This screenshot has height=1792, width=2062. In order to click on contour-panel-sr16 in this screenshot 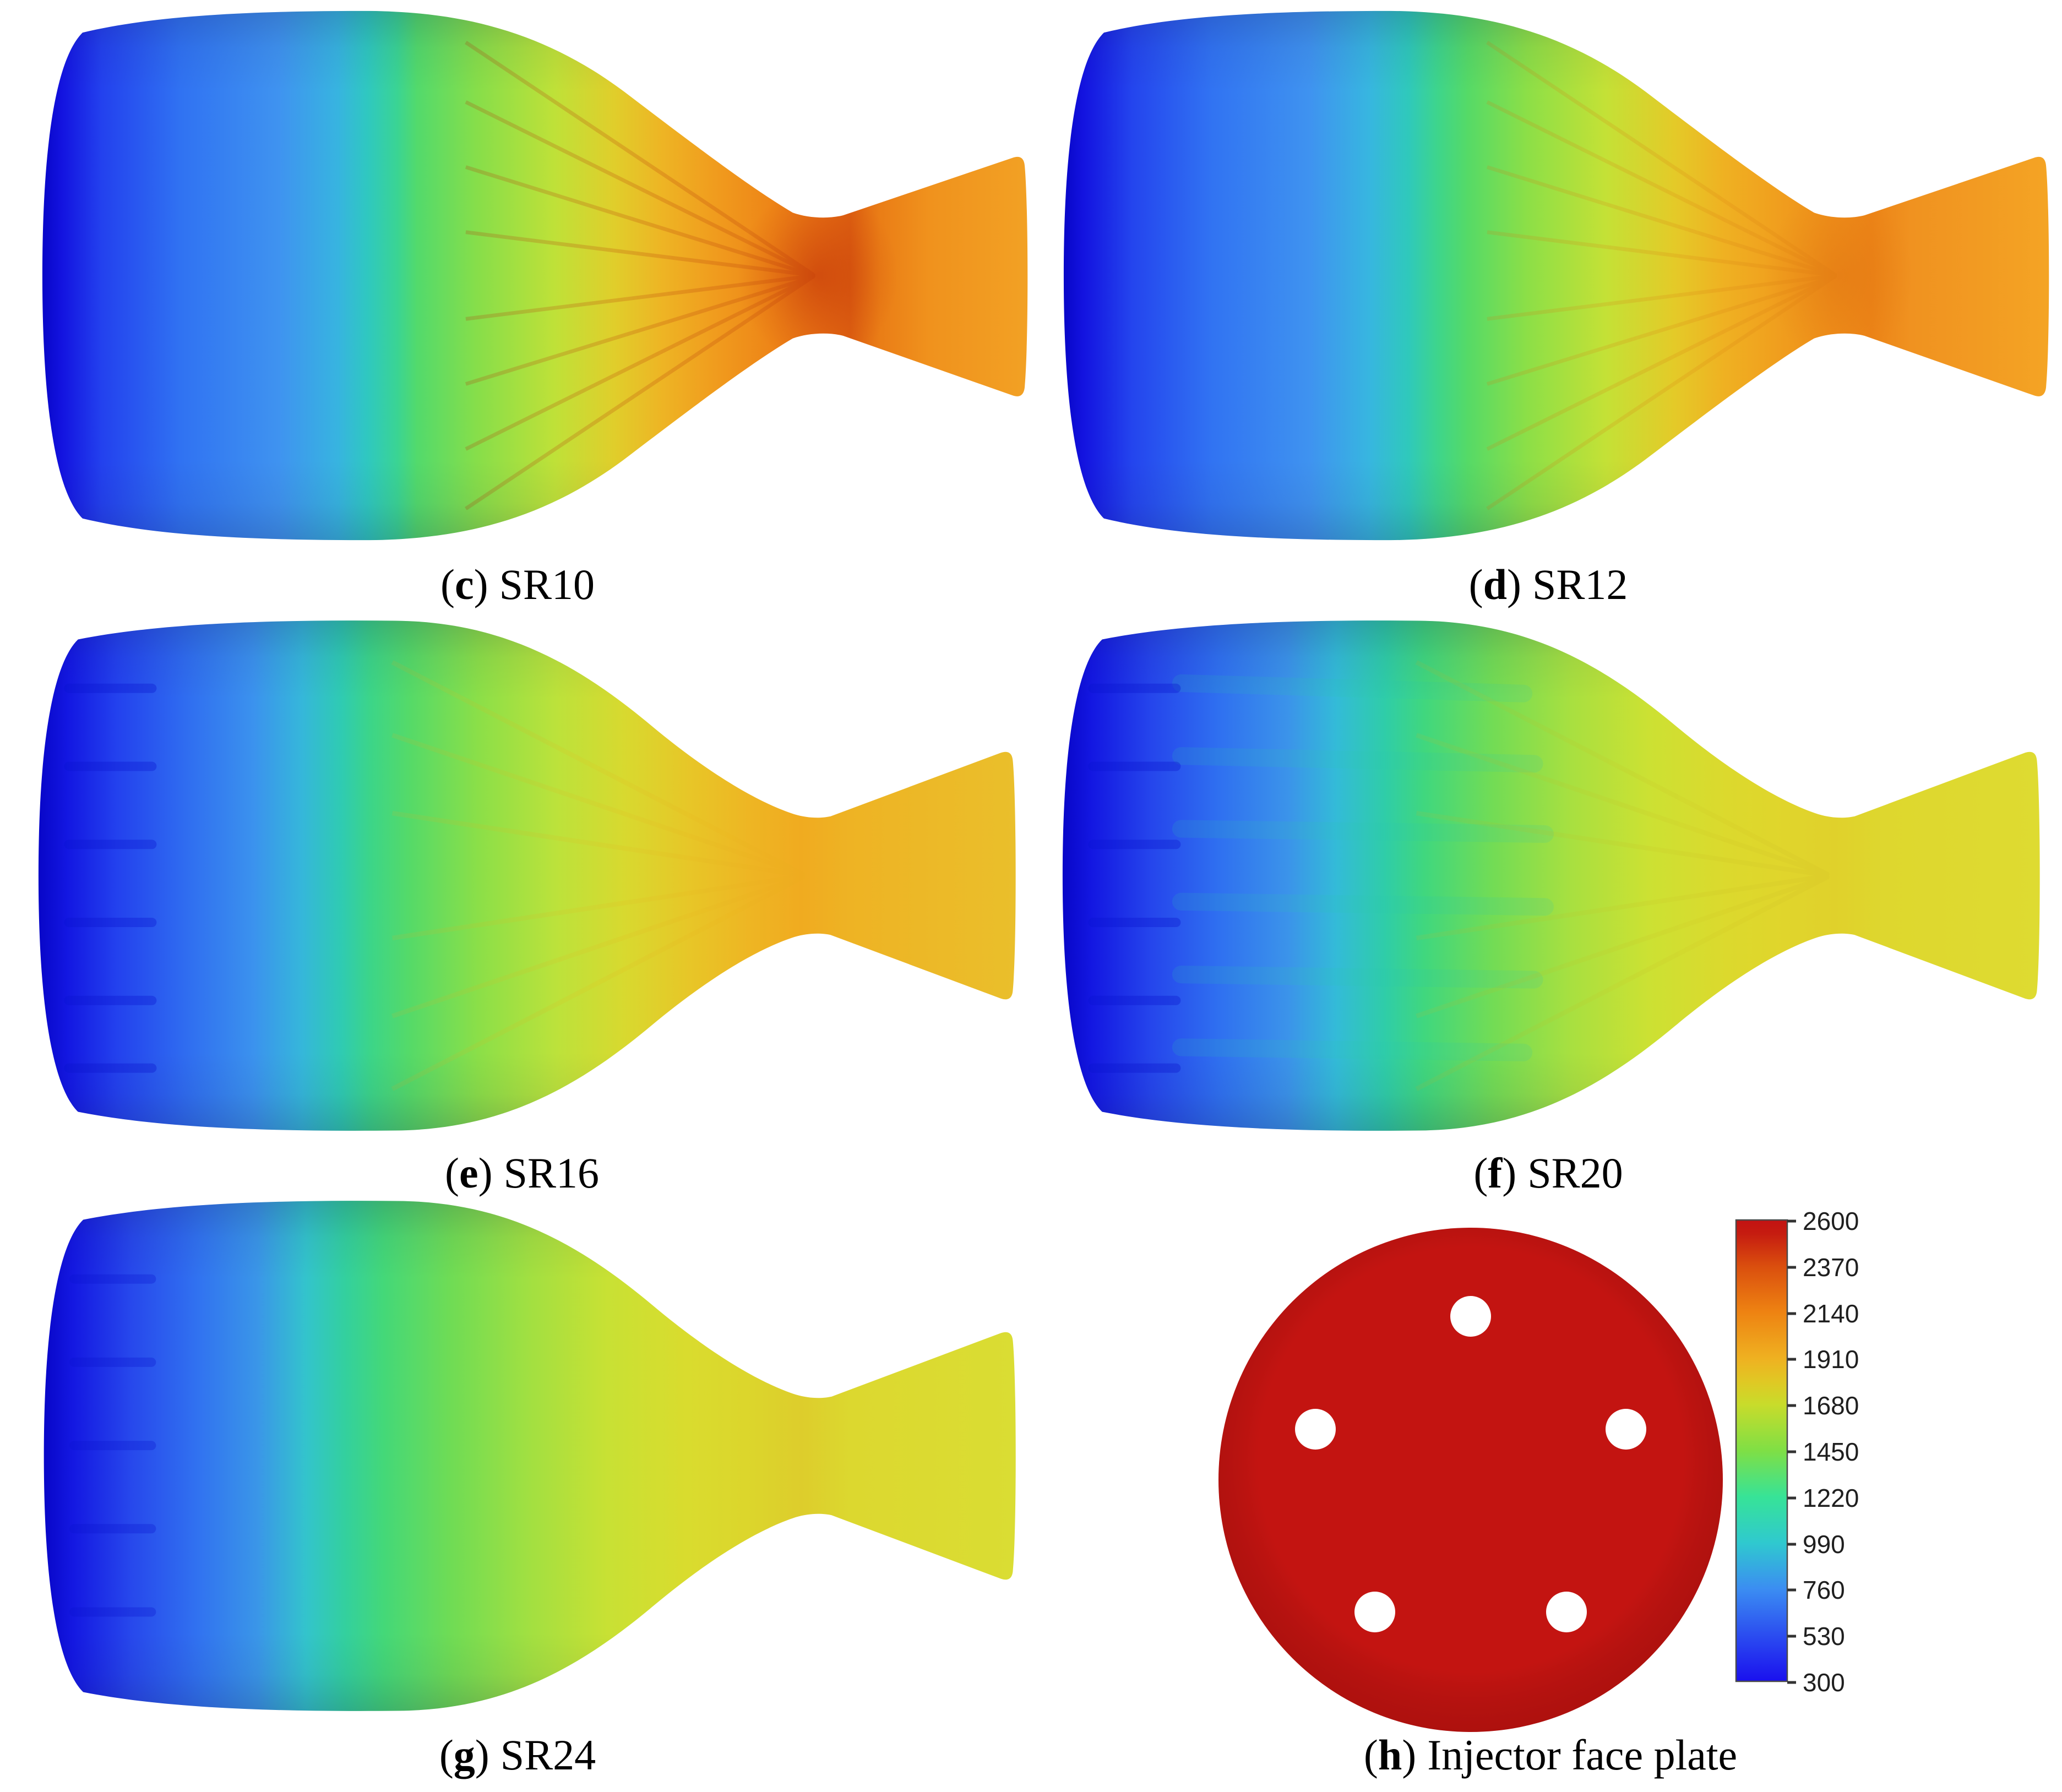, I will do `click(527, 875)`.